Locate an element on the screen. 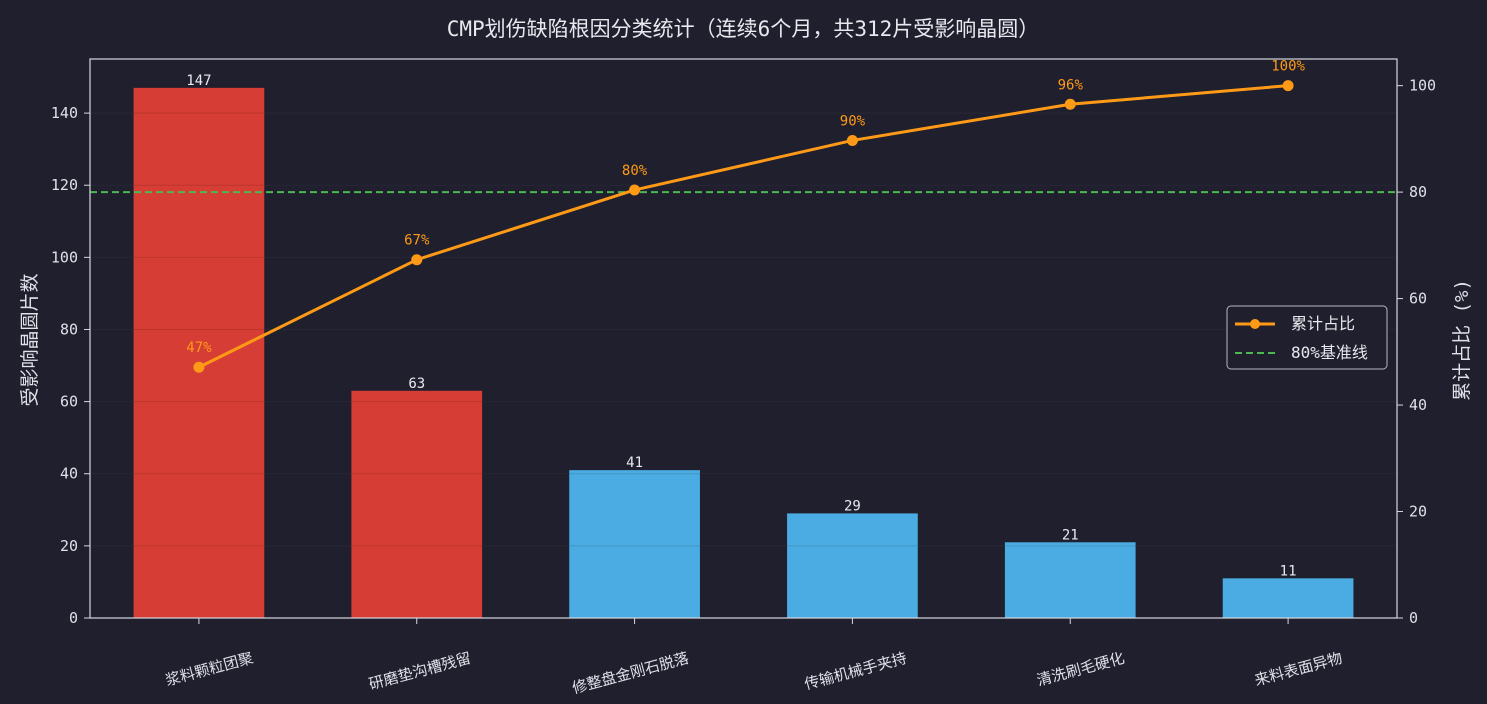 This screenshot has width=1487, height=704. cumulative-percent-label: 90% is located at coordinates (853, 121).